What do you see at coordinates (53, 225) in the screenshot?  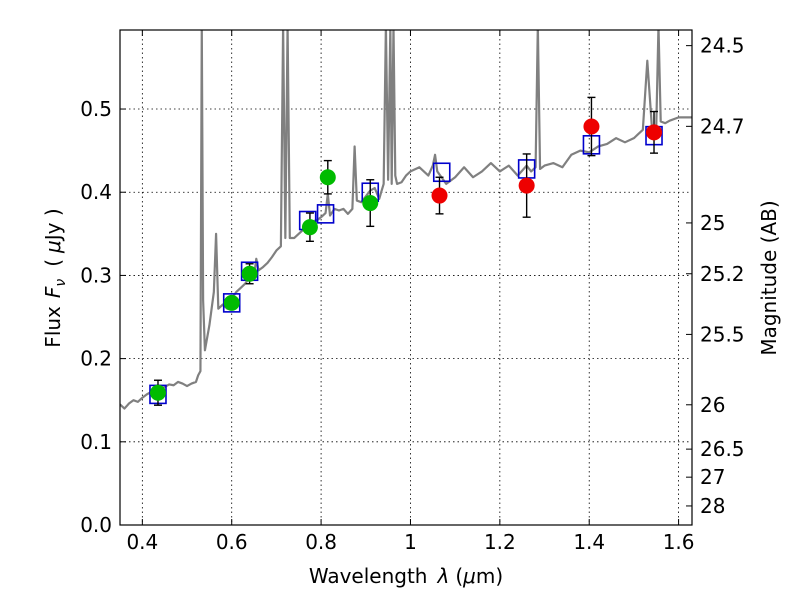 I see `y-axis-label-unit: Jy )` at bounding box center [53, 225].